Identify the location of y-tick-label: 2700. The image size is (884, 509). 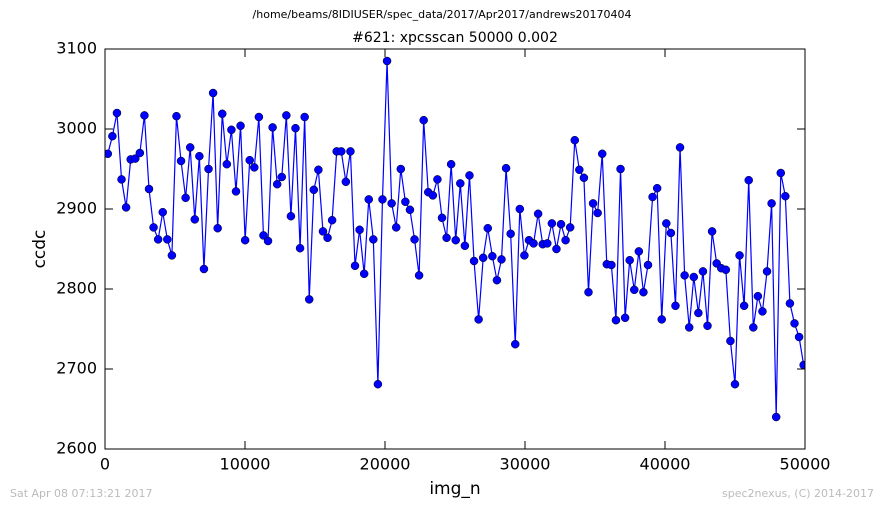
(76, 368).